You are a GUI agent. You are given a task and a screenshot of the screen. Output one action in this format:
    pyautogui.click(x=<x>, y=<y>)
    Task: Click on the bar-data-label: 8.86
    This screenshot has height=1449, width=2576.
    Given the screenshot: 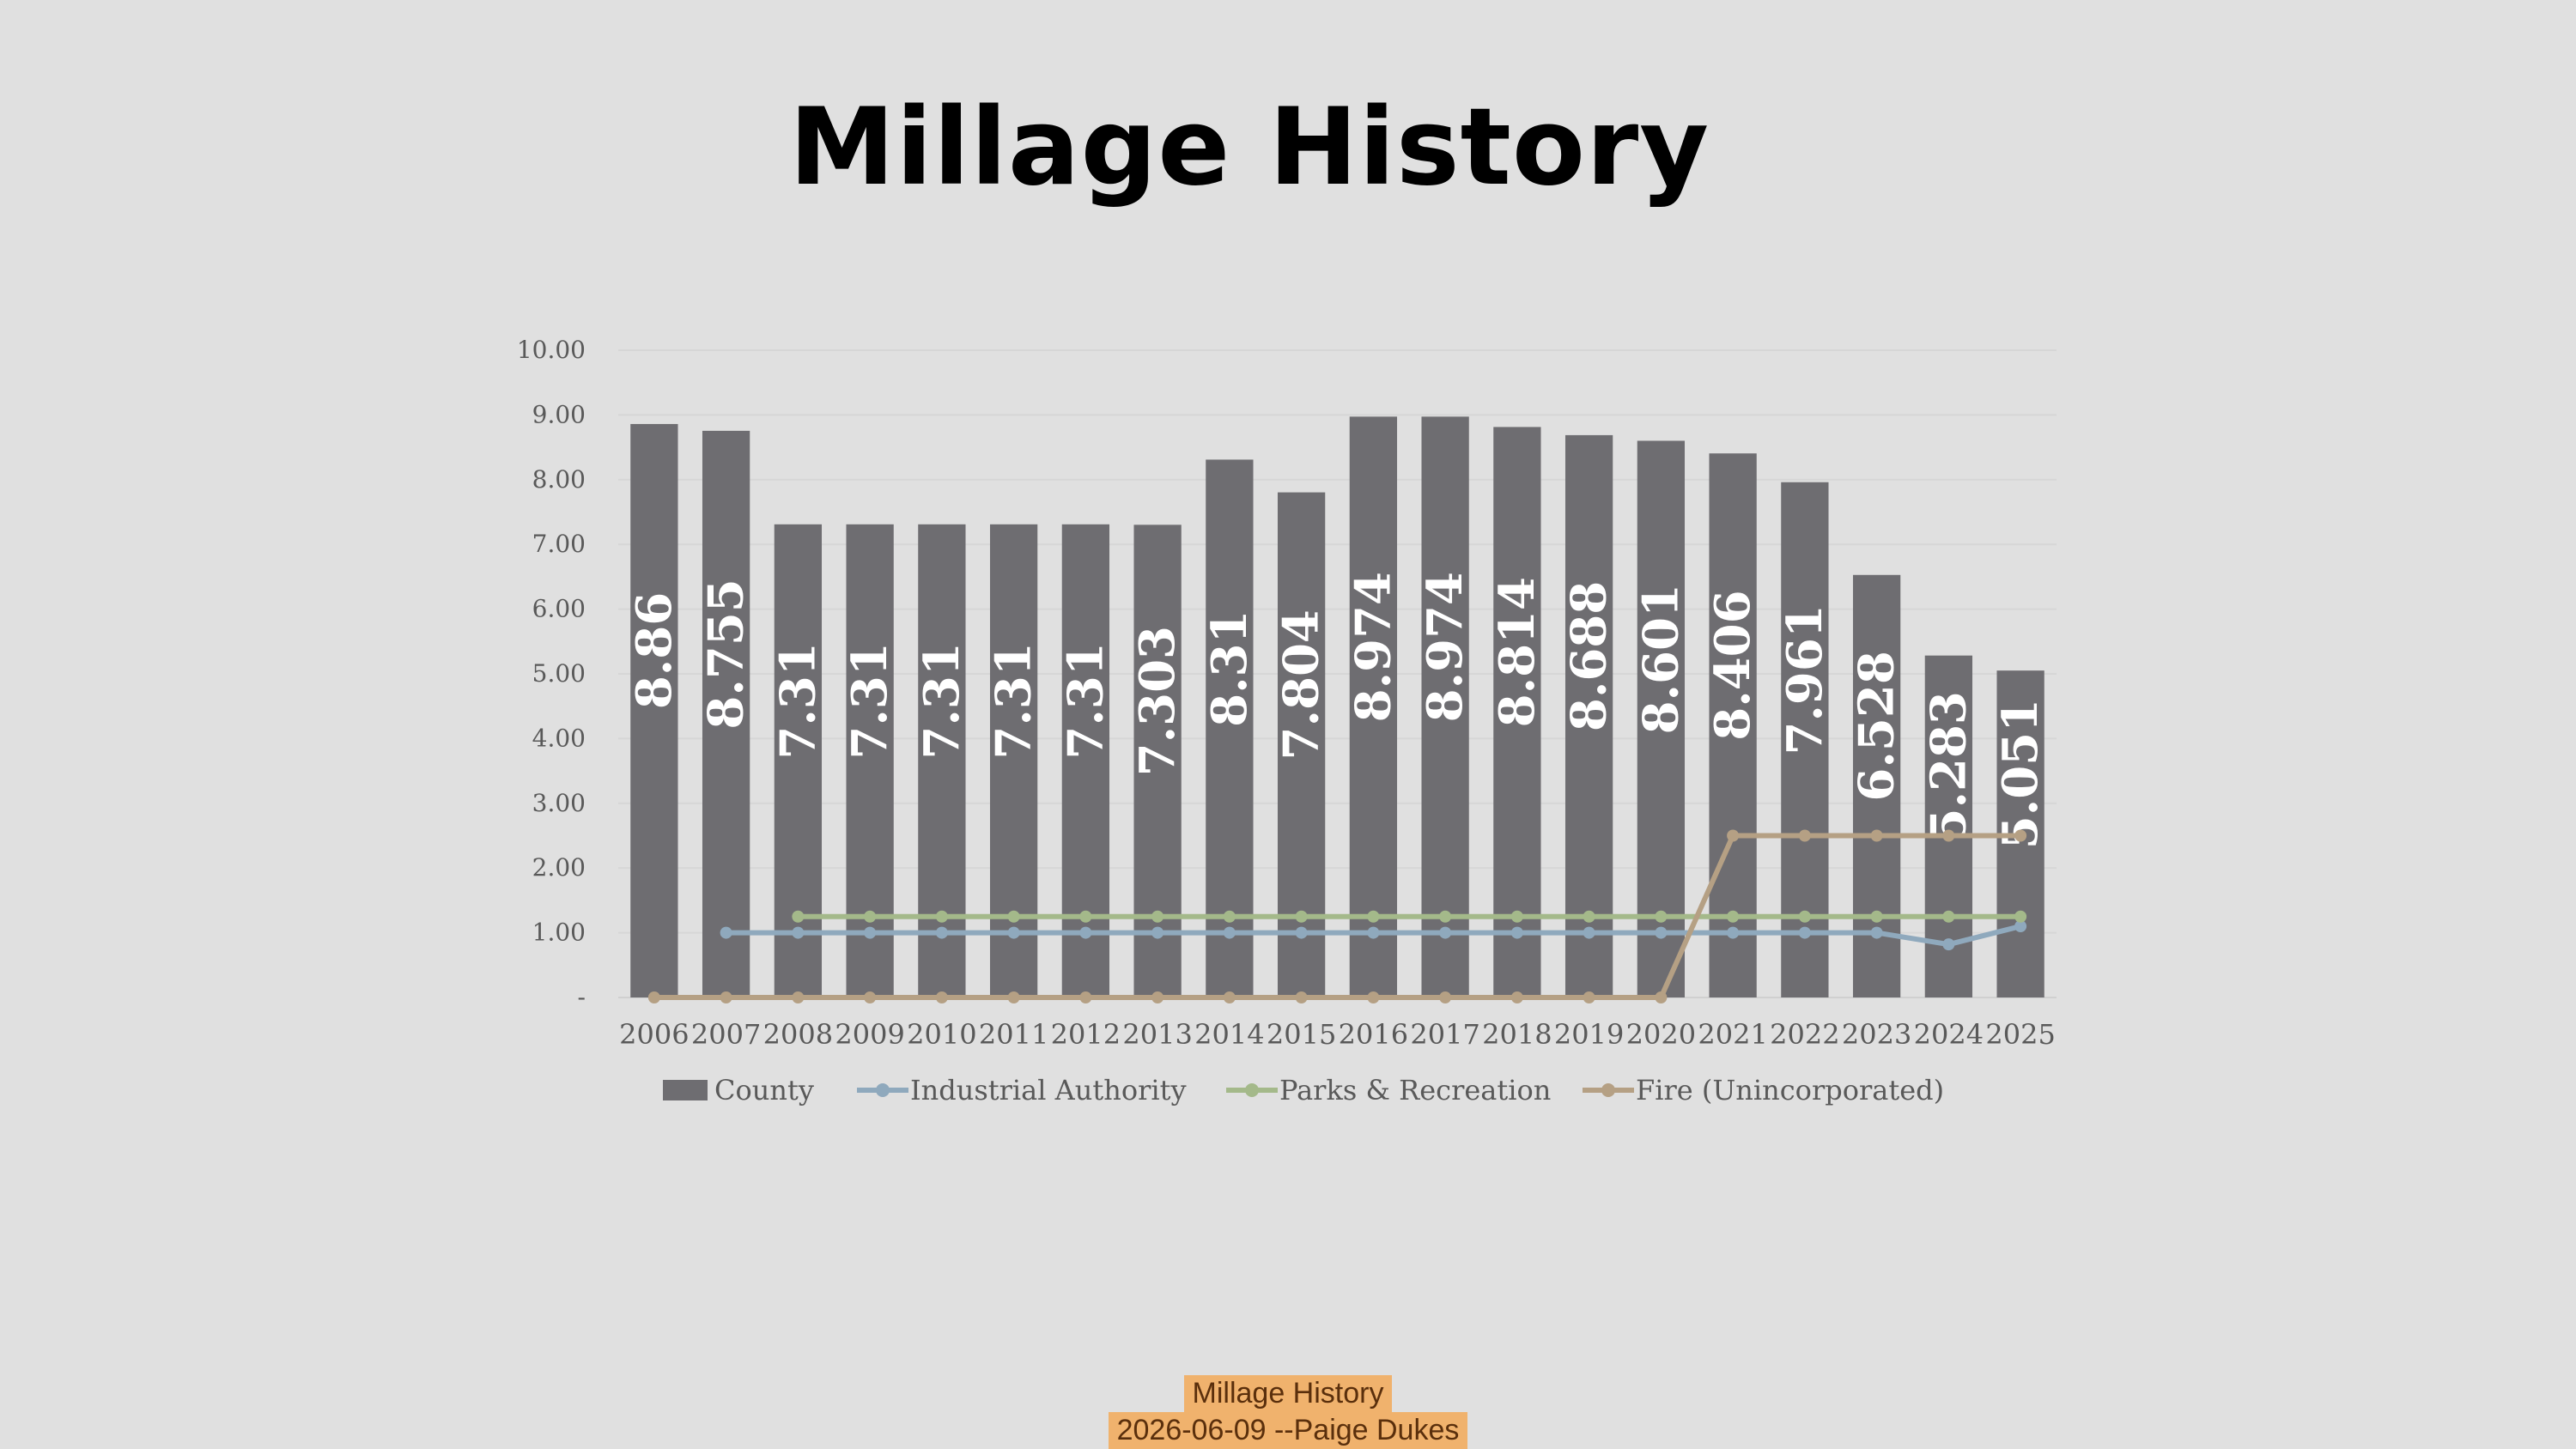 What is the action you would take?
    pyautogui.click(x=654, y=650)
    